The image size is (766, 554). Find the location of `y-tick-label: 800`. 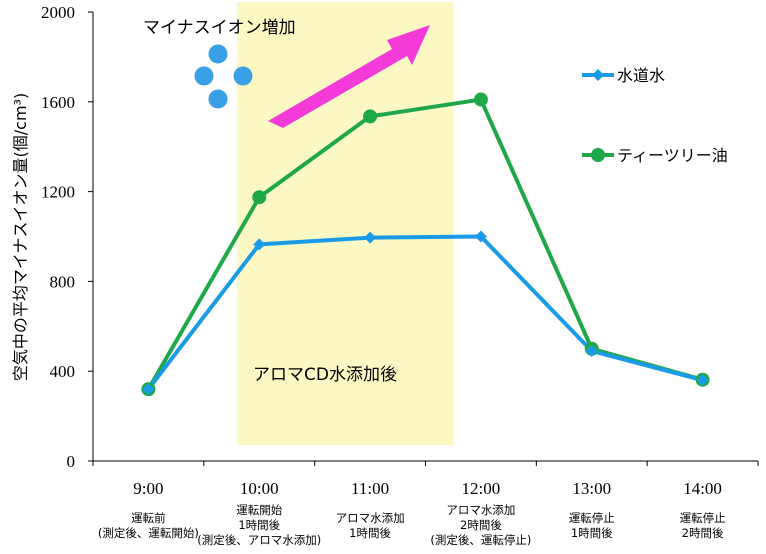

y-tick-label: 800 is located at coordinates (63, 281).